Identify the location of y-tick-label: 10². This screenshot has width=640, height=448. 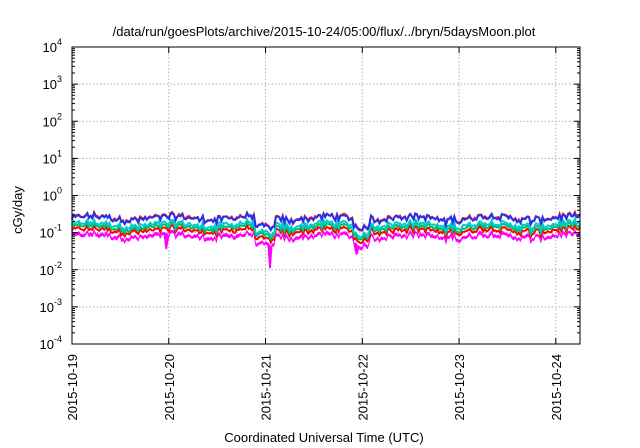
(52, 120).